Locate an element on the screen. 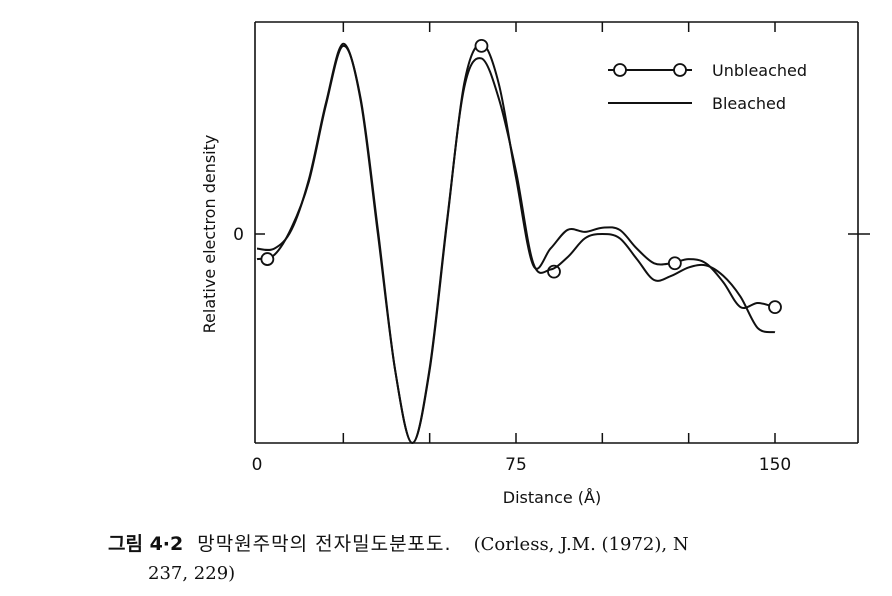 Image resolution: width=892 pixels, height=596 pixels. legend-label-bleached: Bleached is located at coordinates (749, 103).